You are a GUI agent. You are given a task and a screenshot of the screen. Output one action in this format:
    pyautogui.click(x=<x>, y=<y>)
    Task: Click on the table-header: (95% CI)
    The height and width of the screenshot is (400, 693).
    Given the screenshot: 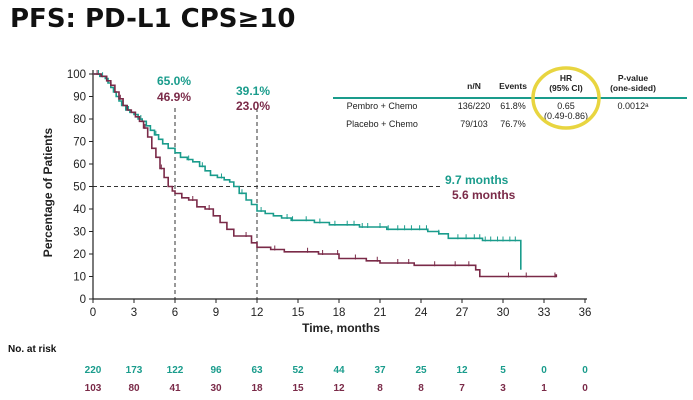 What is the action you would take?
    pyautogui.click(x=566, y=88)
    